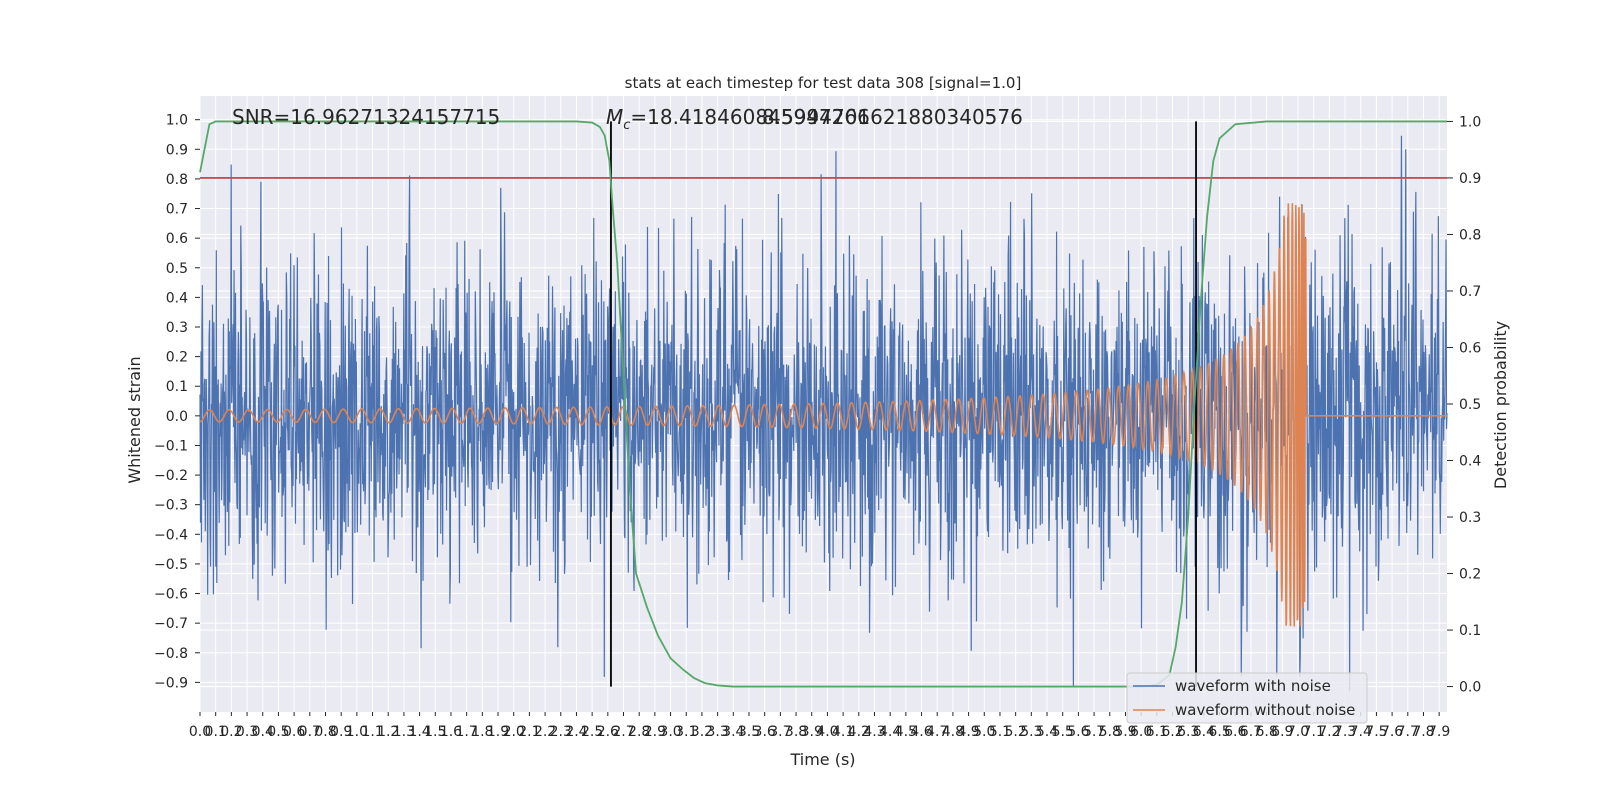 This screenshot has height=800, width=1600. Describe the element at coordinates (1423, 732) in the screenshot. I see `x-tick-label: 7.8` at that location.